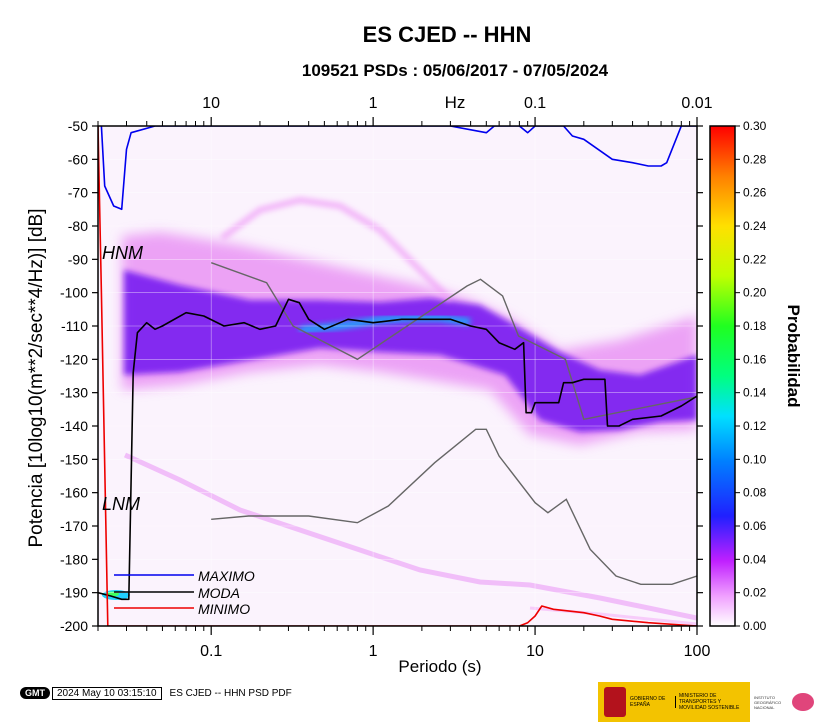 The width and height of the screenshot is (824, 722). What do you see at coordinates (755, 293) in the screenshot?
I see `colorbar-tick-label: 0.20` at bounding box center [755, 293].